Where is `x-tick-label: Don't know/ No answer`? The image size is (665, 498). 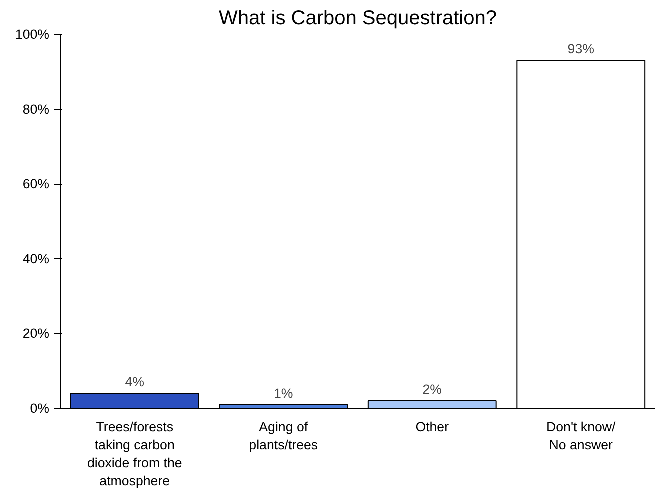 x-tick-label: Don't know/ No answer is located at coordinates (581, 436).